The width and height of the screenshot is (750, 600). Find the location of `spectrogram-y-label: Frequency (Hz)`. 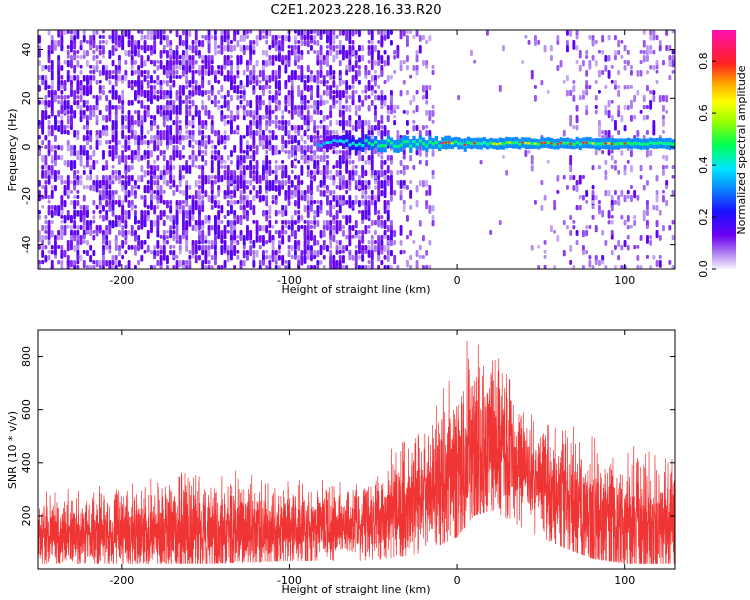

spectrogram-y-label: Frequency (Hz) is located at coordinates (12, 150).